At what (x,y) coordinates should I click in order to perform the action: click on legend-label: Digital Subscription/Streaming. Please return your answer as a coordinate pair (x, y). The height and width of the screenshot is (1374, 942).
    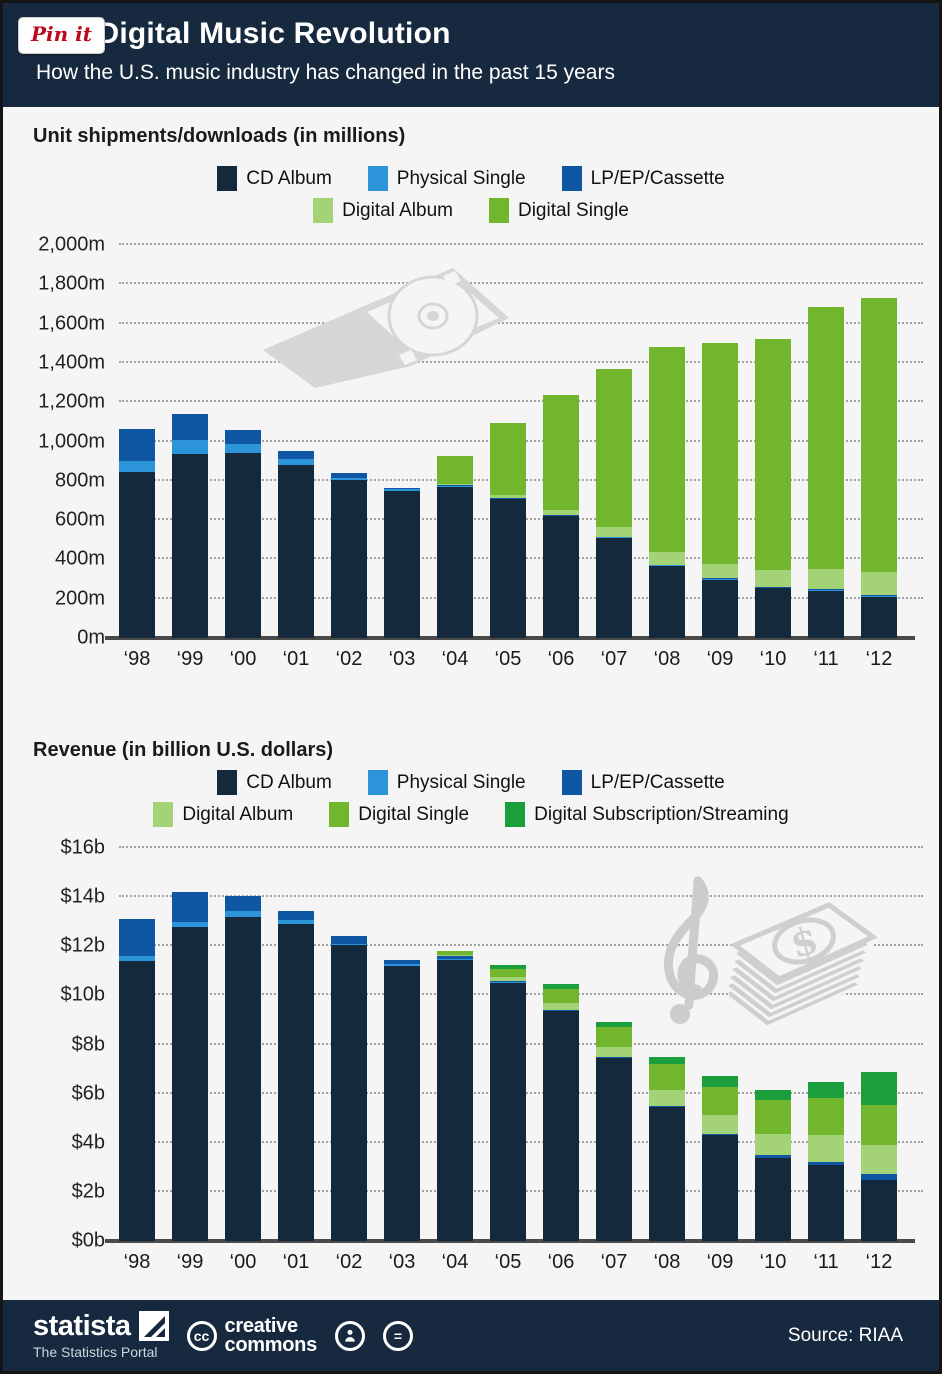
    Looking at the image, I should click on (661, 814).